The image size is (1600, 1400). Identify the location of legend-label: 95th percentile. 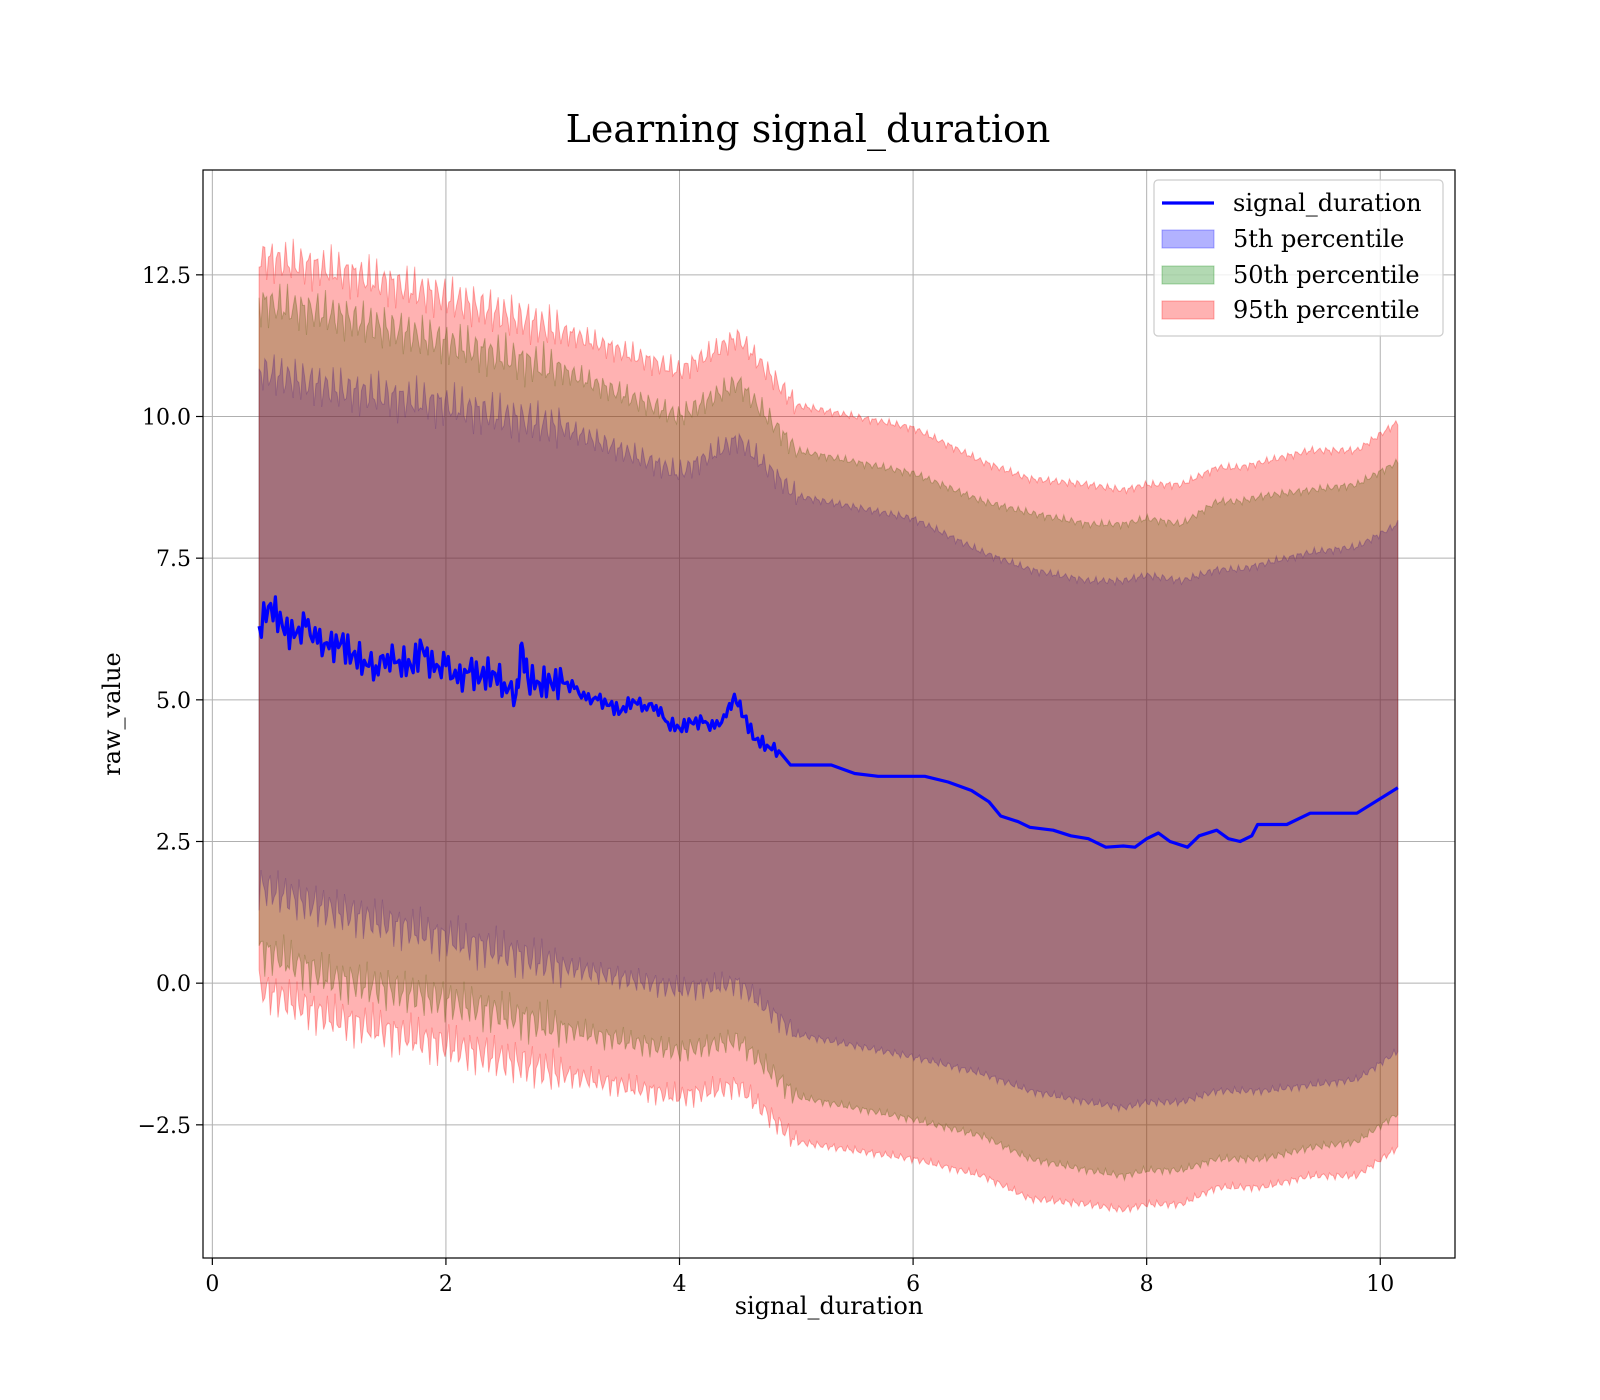
(1326, 310).